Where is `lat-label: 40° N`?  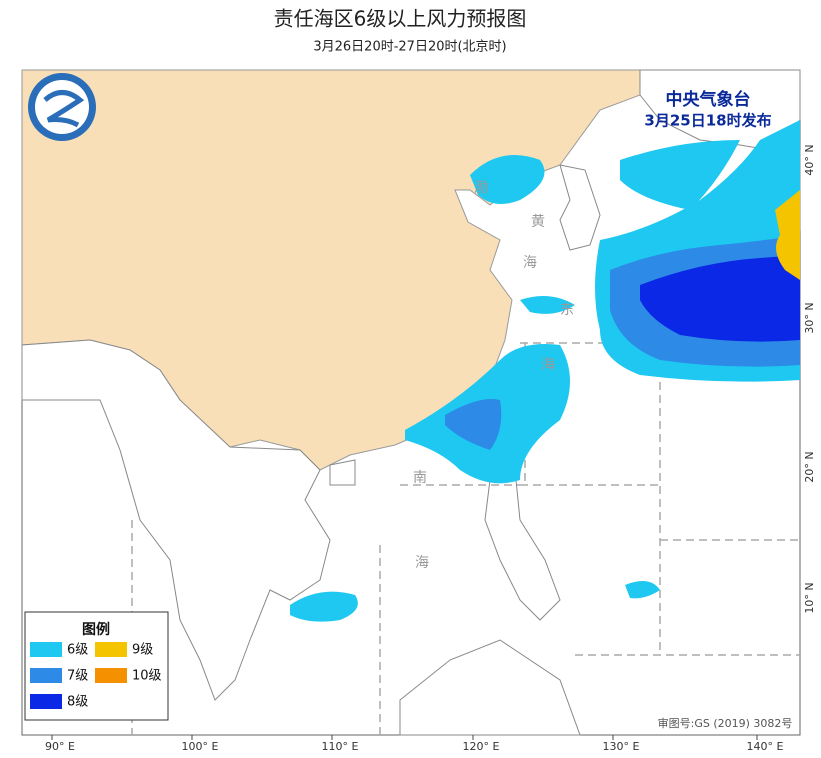 lat-label: 40° N is located at coordinates (809, 159).